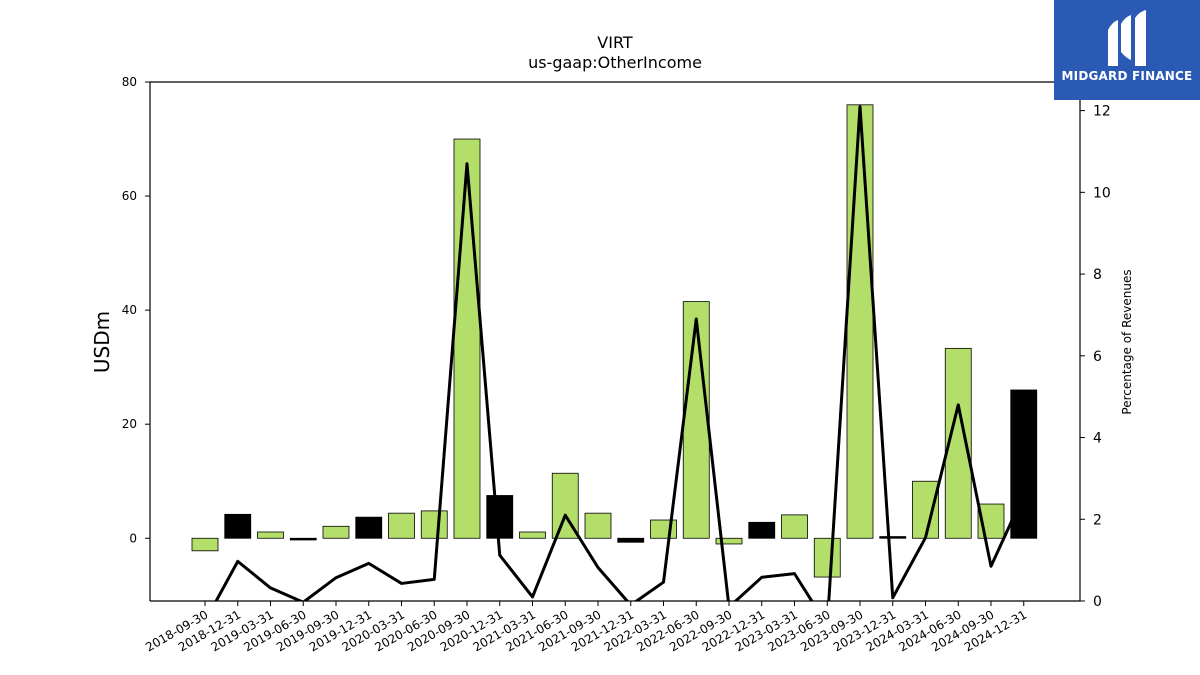  What do you see at coordinates (133, 538) in the screenshot?
I see `y-tick-label: 0` at bounding box center [133, 538].